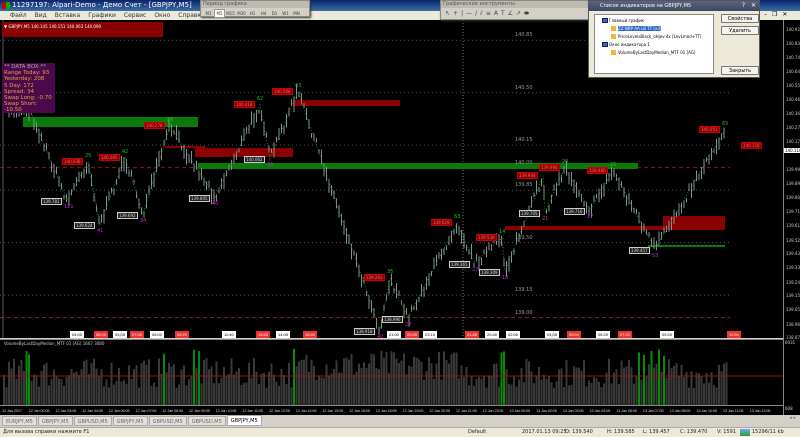 The width and height of the screenshot is (800, 437). I want to click on period-button-h1: H1, so click(252, 13).